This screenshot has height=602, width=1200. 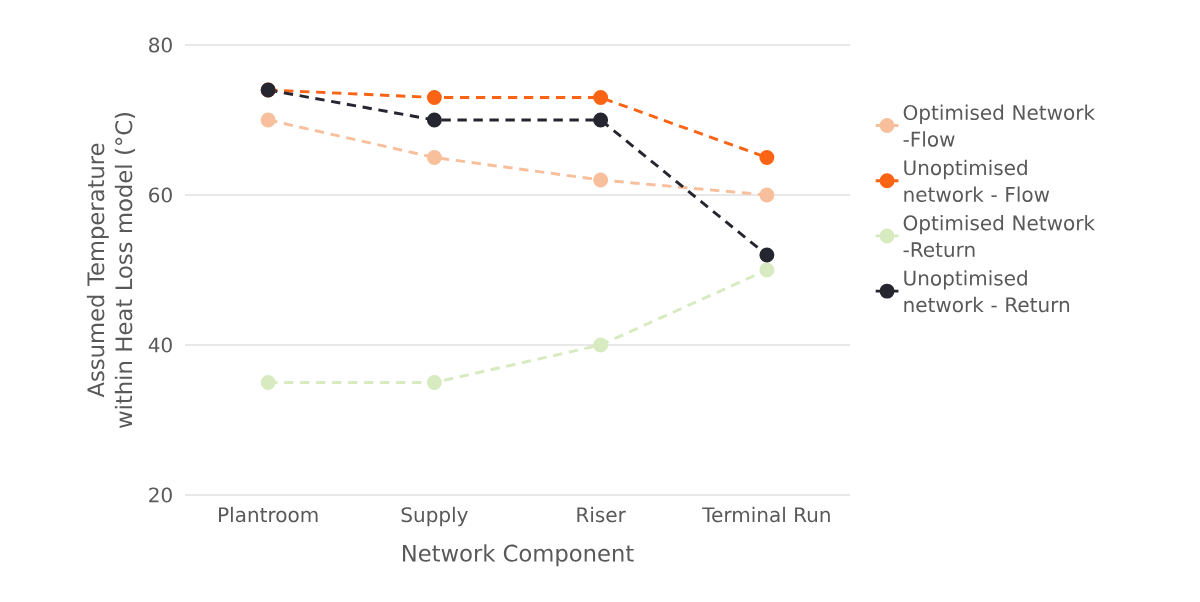 I want to click on y-axis-title: Assumed Temperature within Heat Loss model (°C), so click(x=111, y=270).